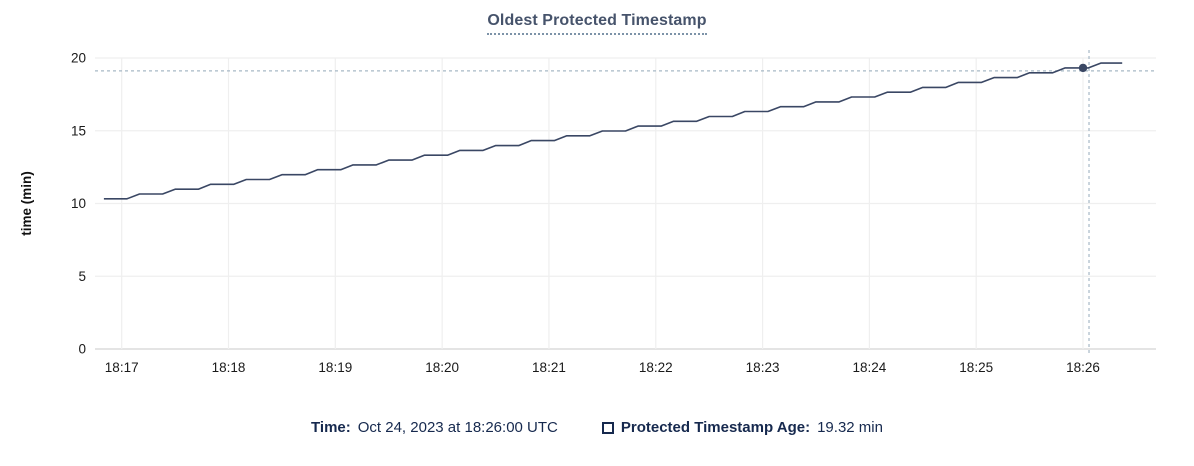 This screenshot has width=1194, height=466. I want to click on svg-text: 18:19, so click(335, 367).